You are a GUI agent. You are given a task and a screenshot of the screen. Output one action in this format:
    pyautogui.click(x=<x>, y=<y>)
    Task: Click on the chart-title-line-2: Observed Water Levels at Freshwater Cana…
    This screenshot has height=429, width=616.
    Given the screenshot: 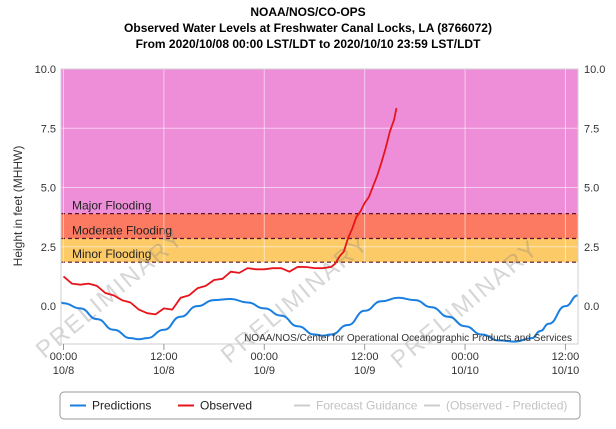 What is the action you would take?
    pyautogui.click(x=308, y=28)
    